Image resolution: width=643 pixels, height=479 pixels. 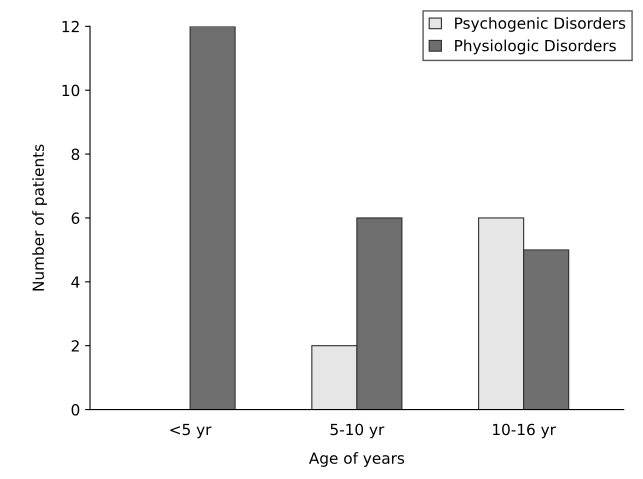 I want to click on x-tick-label: <5 yr, so click(x=191, y=431).